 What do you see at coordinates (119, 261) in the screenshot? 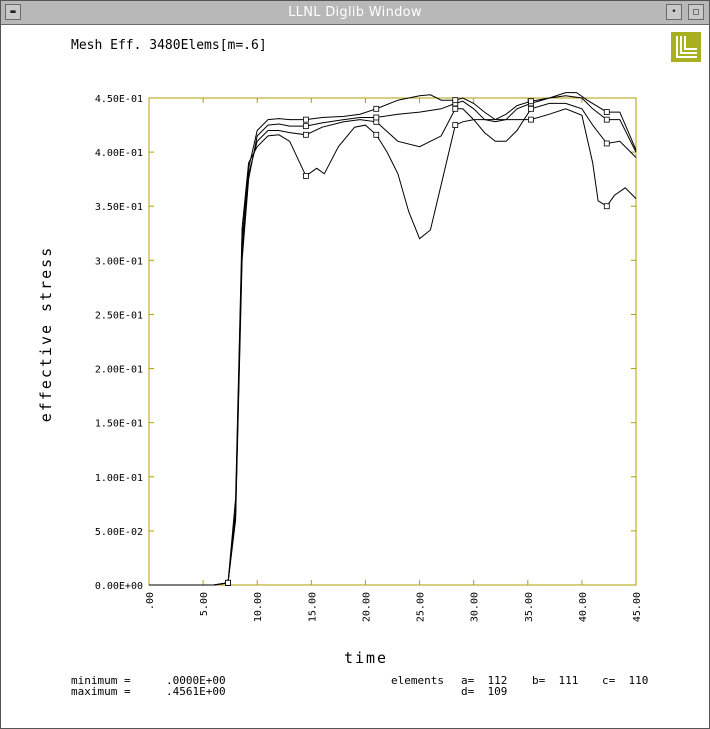
I see `y-tick-label: 3.00E-01` at bounding box center [119, 261].